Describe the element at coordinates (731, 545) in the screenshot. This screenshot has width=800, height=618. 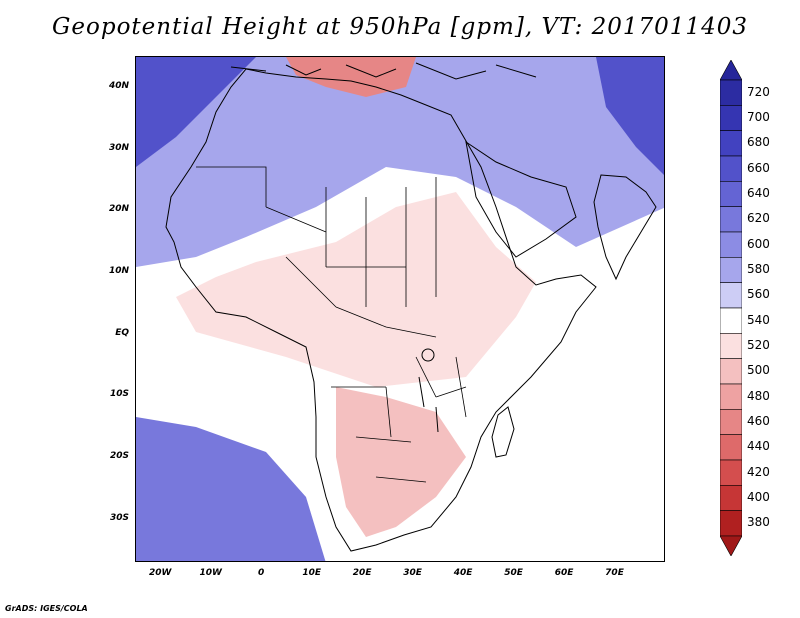
I see `colorbar-bottom-arrow` at that location.